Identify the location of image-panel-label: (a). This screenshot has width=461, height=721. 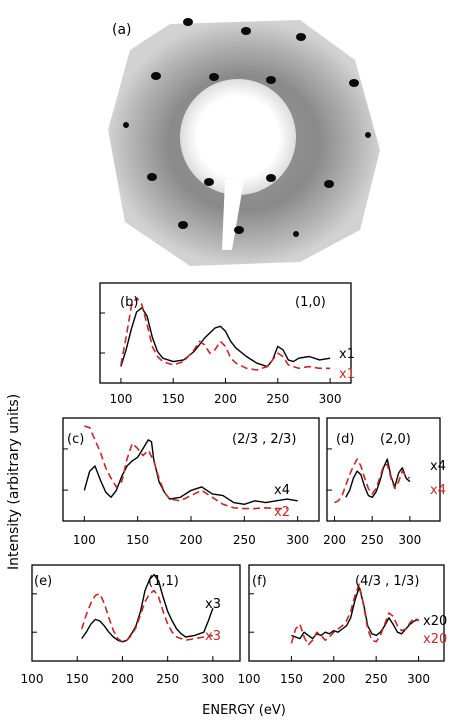
(122, 30).